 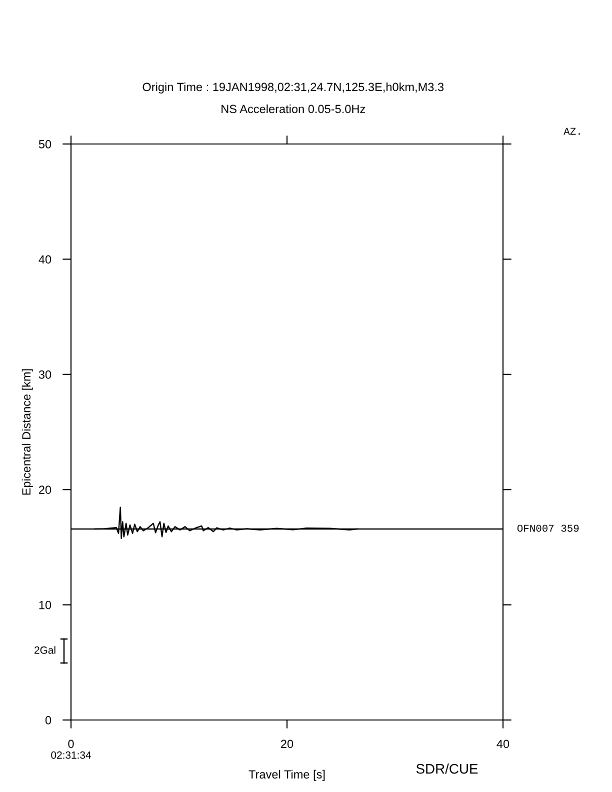 What do you see at coordinates (572, 131) in the screenshot?
I see `text: AZ.` at bounding box center [572, 131].